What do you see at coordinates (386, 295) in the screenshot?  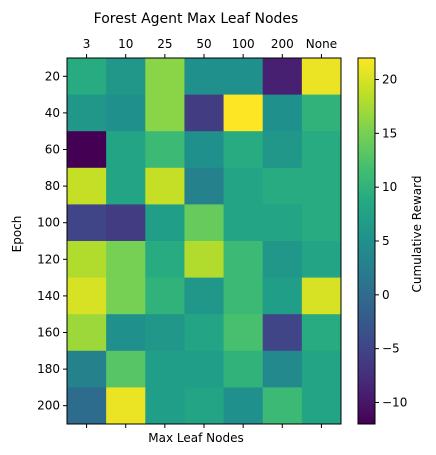 I see `colorbar-tick-label: 0` at bounding box center [386, 295].